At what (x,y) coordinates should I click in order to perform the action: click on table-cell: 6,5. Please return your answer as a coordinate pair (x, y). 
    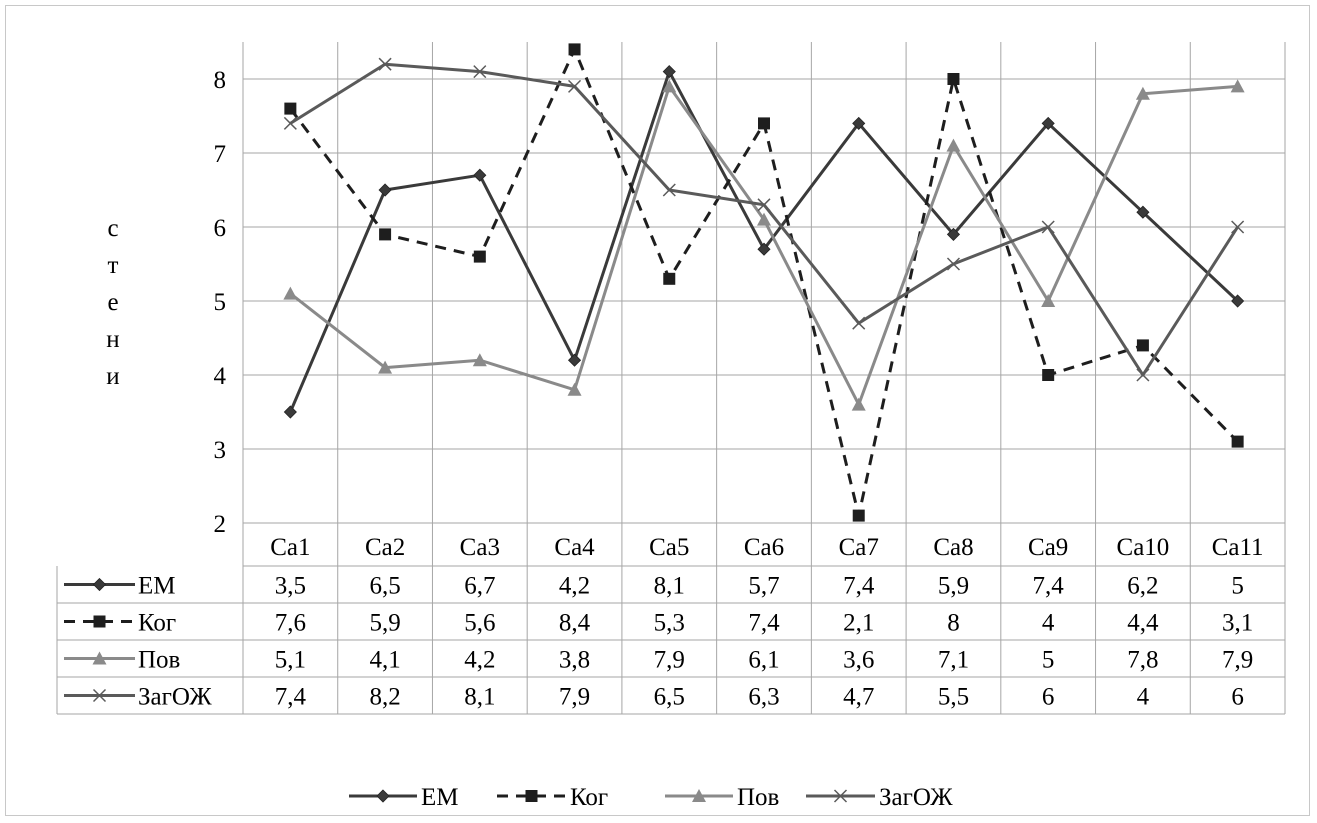
    Looking at the image, I should click on (669, 697).